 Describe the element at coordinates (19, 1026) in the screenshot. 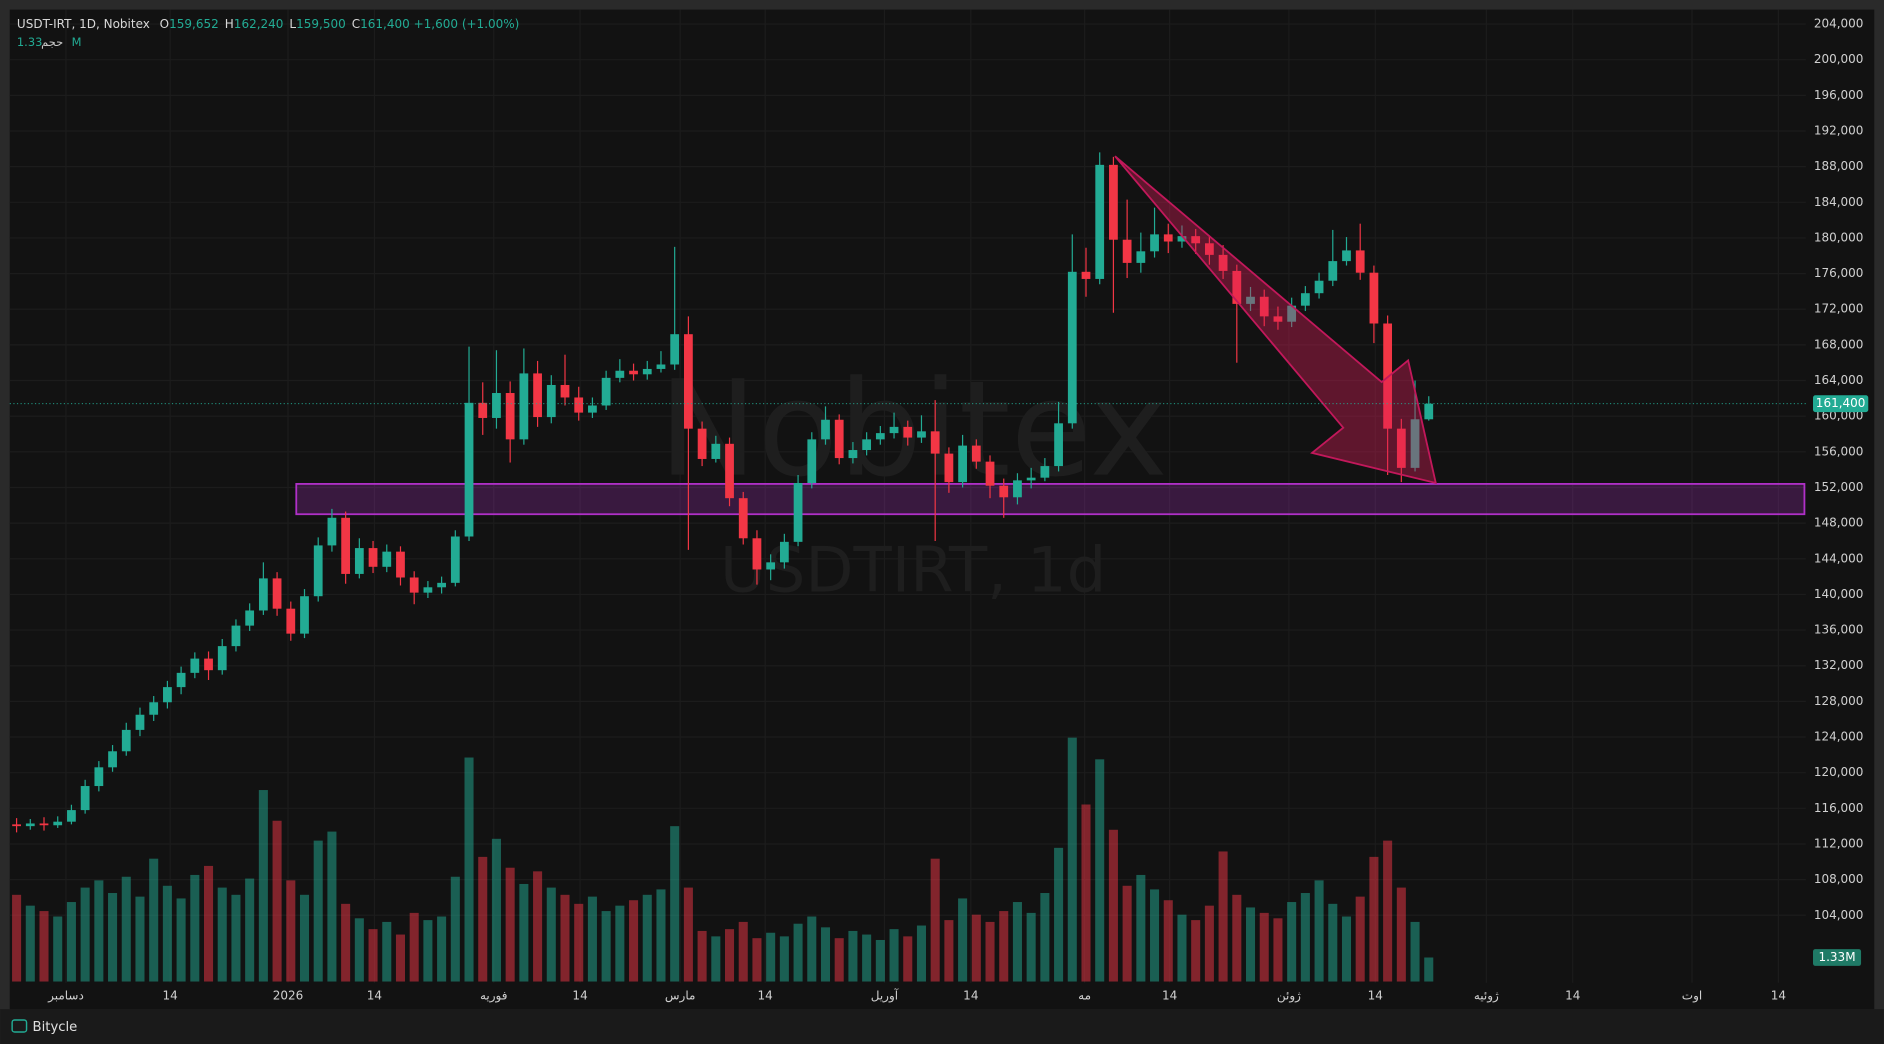

I see `logo-icon` at that location.